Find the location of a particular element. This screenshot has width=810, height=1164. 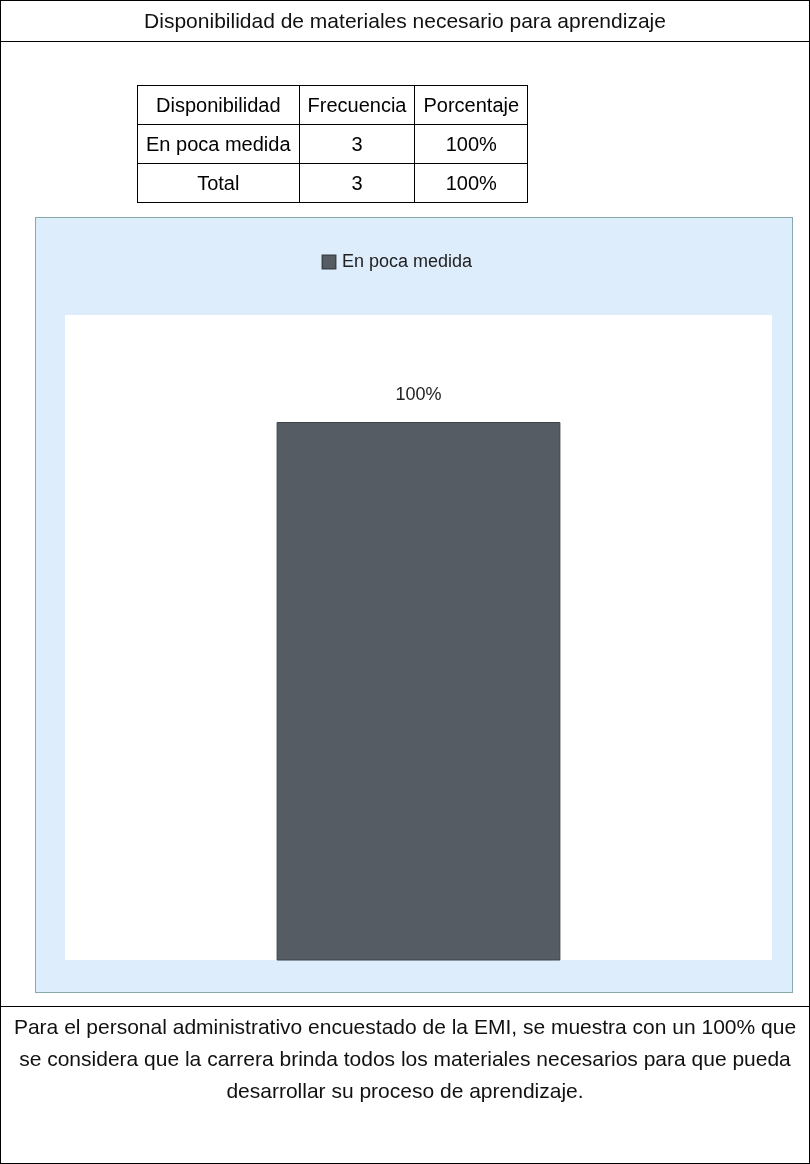

text: Para el personal administrativo encuestado de la EMI, se muestra con un 100% que se considera que la carrera brinda todos los materiales necesarios para que pueda desarrollar su proceso de aprendizaje. is located at coordinates (405, 1085).